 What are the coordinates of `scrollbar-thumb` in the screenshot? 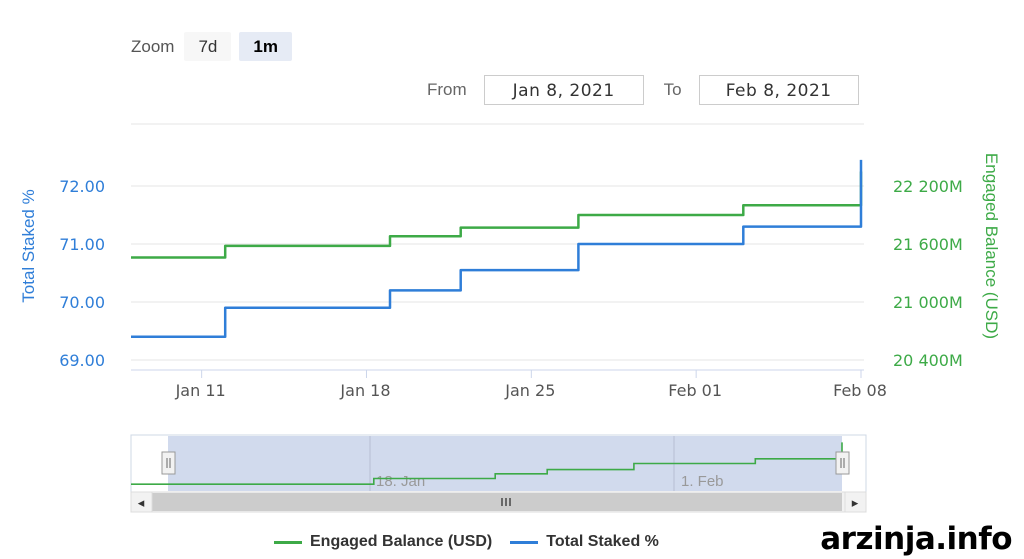 It's located at (497, 502).